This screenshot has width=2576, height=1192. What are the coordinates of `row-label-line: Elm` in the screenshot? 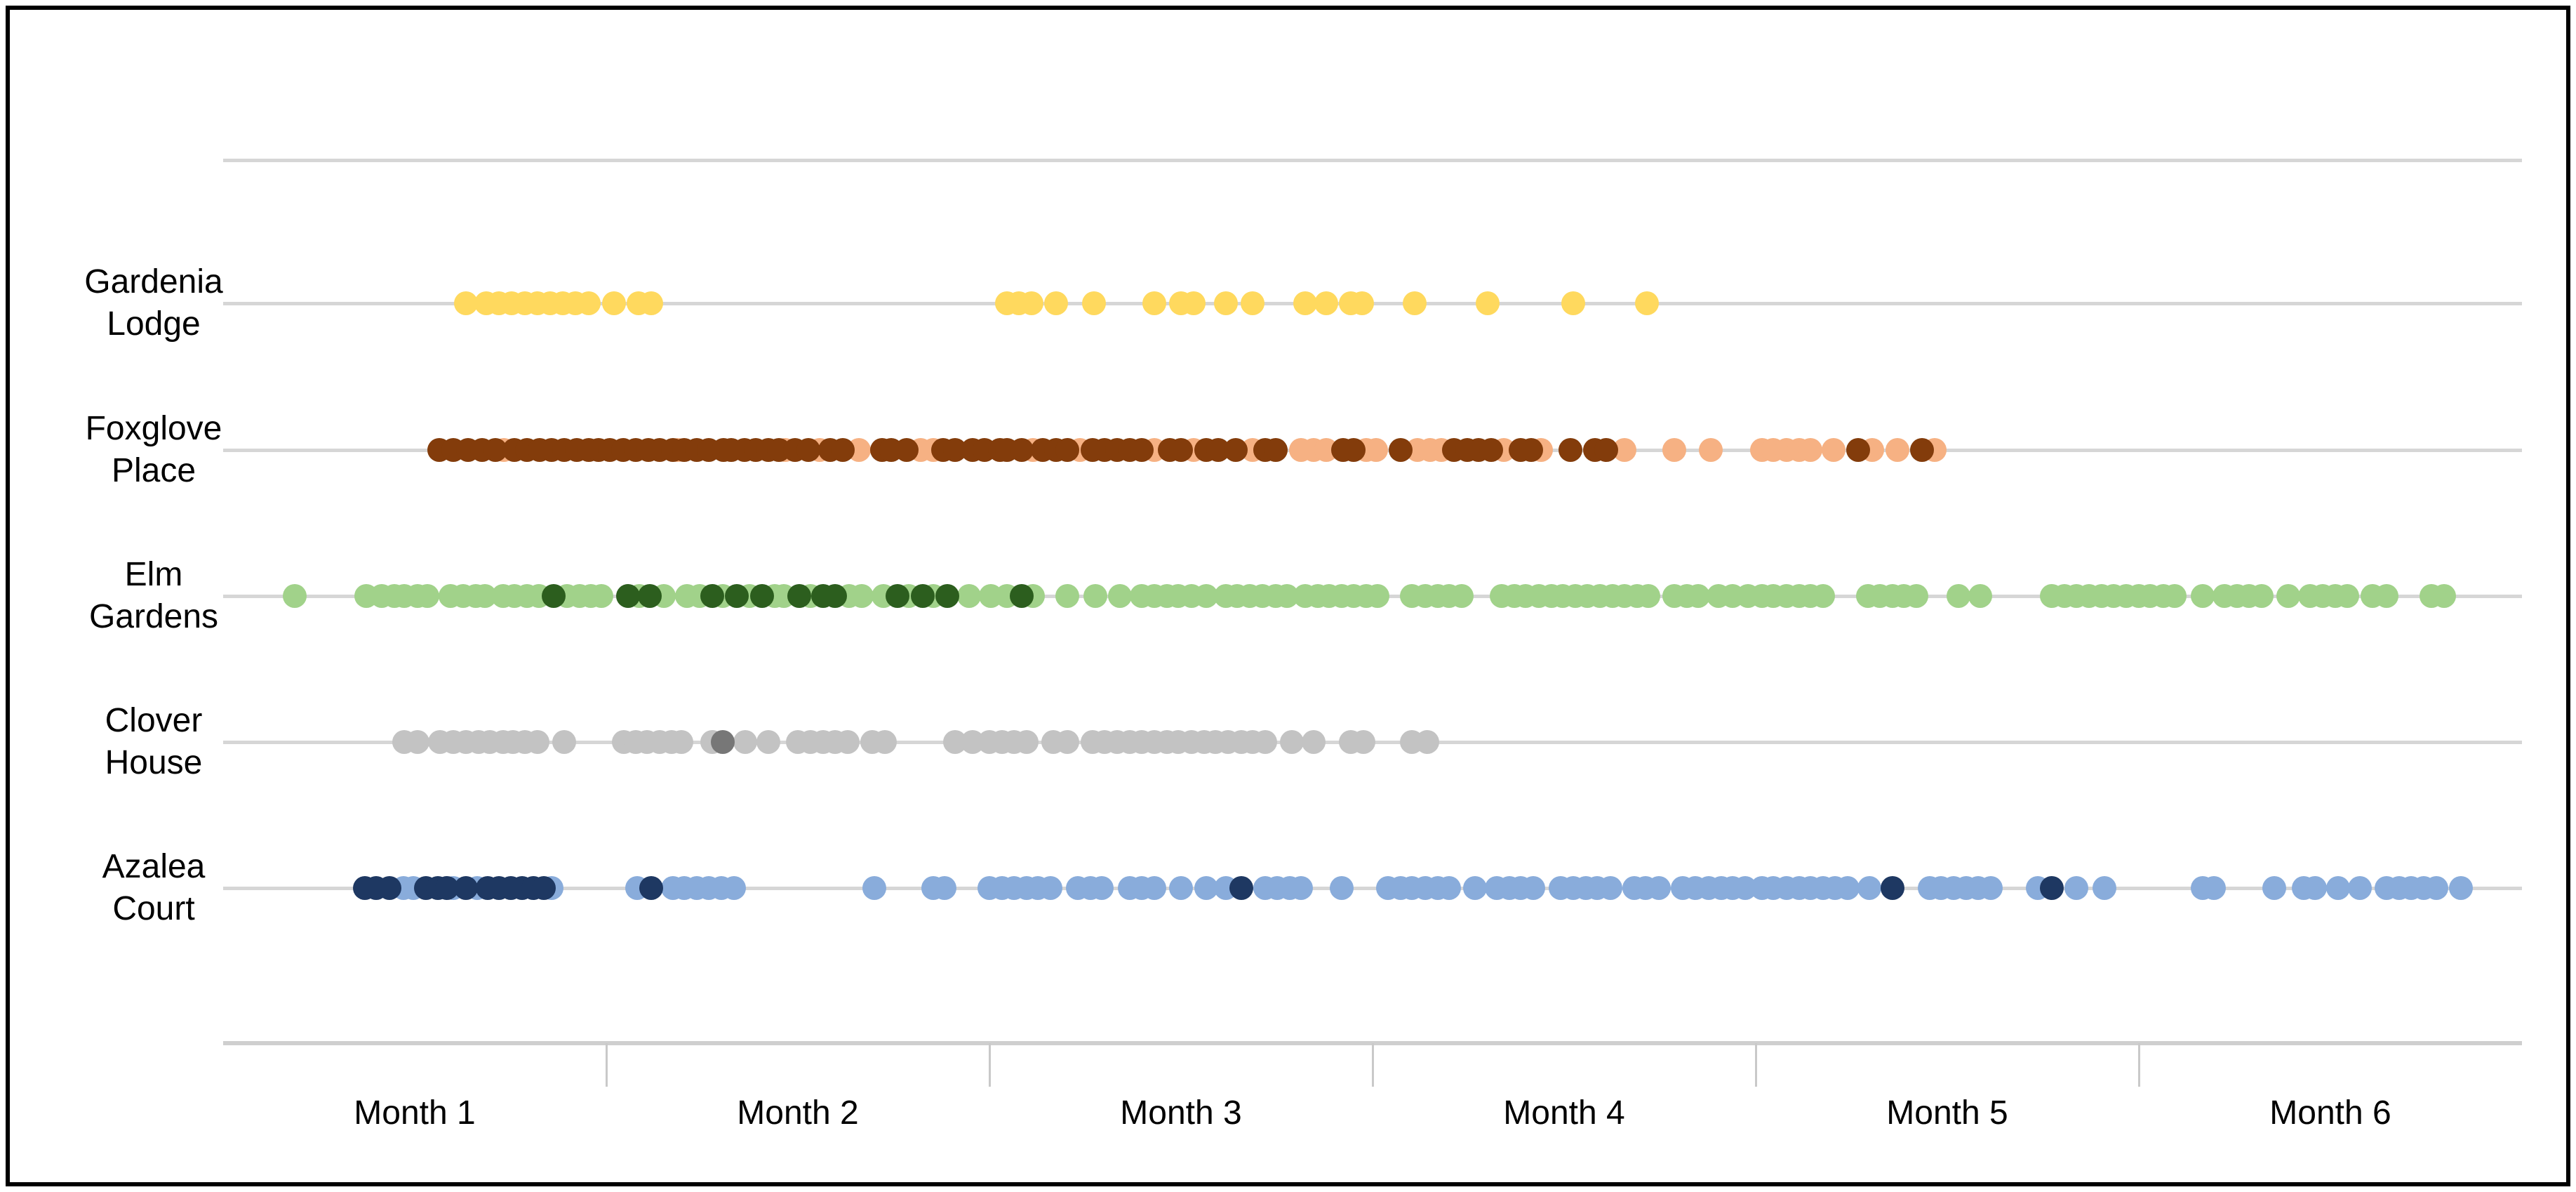 It's located at (153, 574).